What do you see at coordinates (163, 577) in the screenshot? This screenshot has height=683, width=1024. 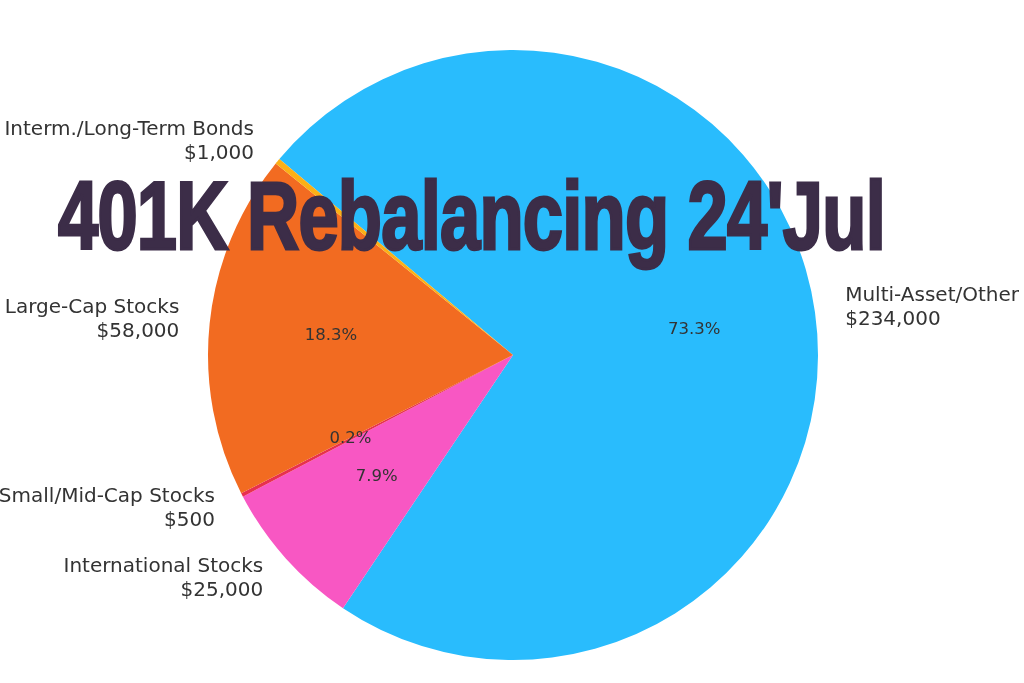 I see `slice-label: International Stocks $25,000` at bounding box center [163, 577].